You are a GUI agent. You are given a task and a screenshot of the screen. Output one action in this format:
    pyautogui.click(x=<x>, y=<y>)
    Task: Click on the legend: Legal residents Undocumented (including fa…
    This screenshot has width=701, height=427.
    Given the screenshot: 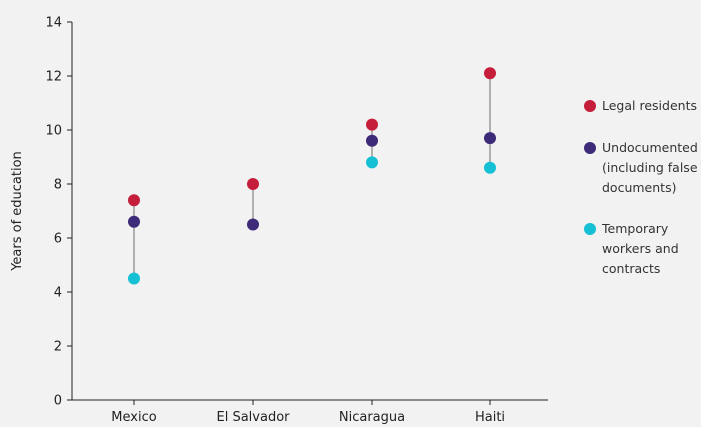 What is the action you would take?
    pyautogui.click(x=641, y=187)
    